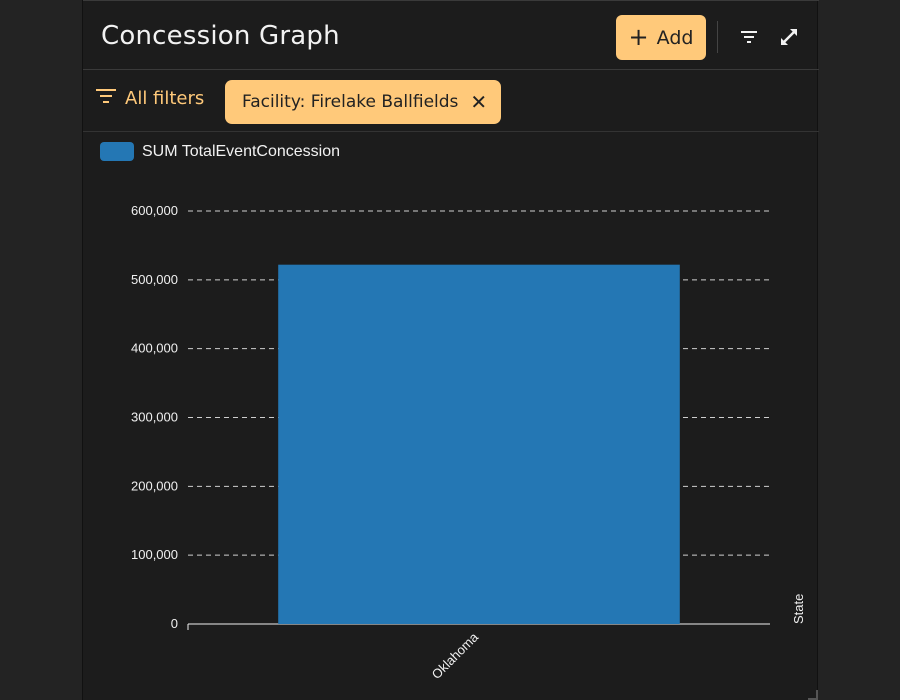  Describe the element at coordinates (241, 151) in the screenshot. I see `legend-label: SUM TotalEventConcession` at that location.